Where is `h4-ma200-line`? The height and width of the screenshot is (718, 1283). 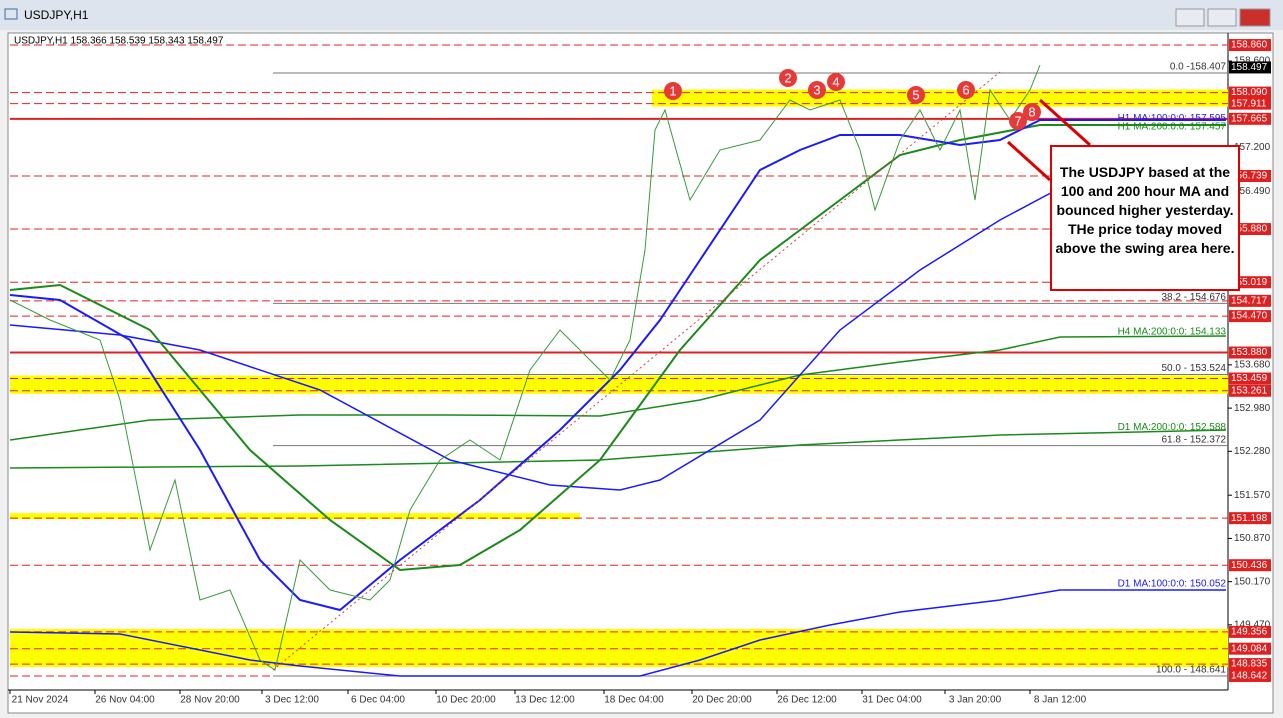 h4-ma200-line is located at coordinates (618, 388).